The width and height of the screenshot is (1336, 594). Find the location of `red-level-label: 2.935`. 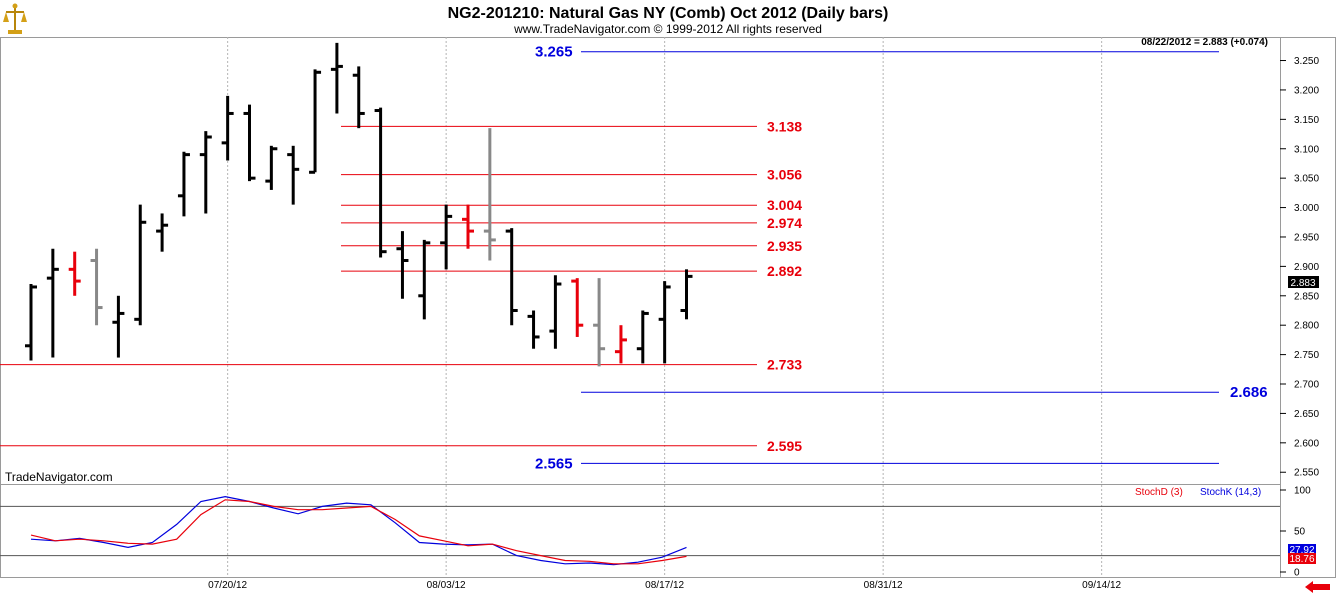

red-level-label: 2.935 is located at coordinates (784, 246).